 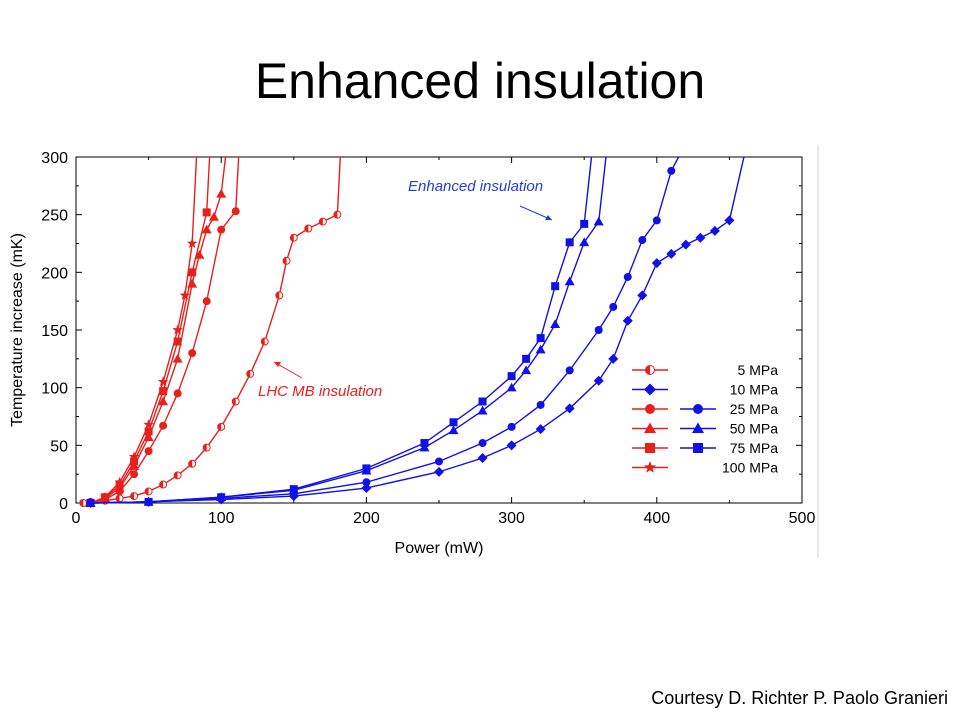 What do you see at coordinates (439, 548) in the screenshot?
I see `x-axis-title: Power (mW)` at bounding box center [439, 548].